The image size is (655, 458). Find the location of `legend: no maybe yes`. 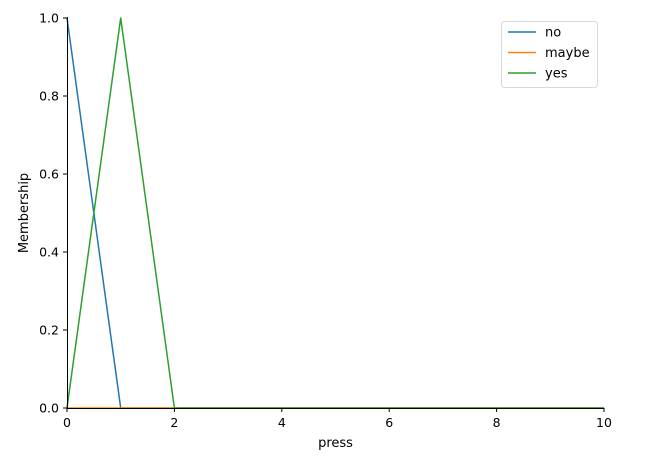

legend: no maybe yes is located at coordinates (549, 54).